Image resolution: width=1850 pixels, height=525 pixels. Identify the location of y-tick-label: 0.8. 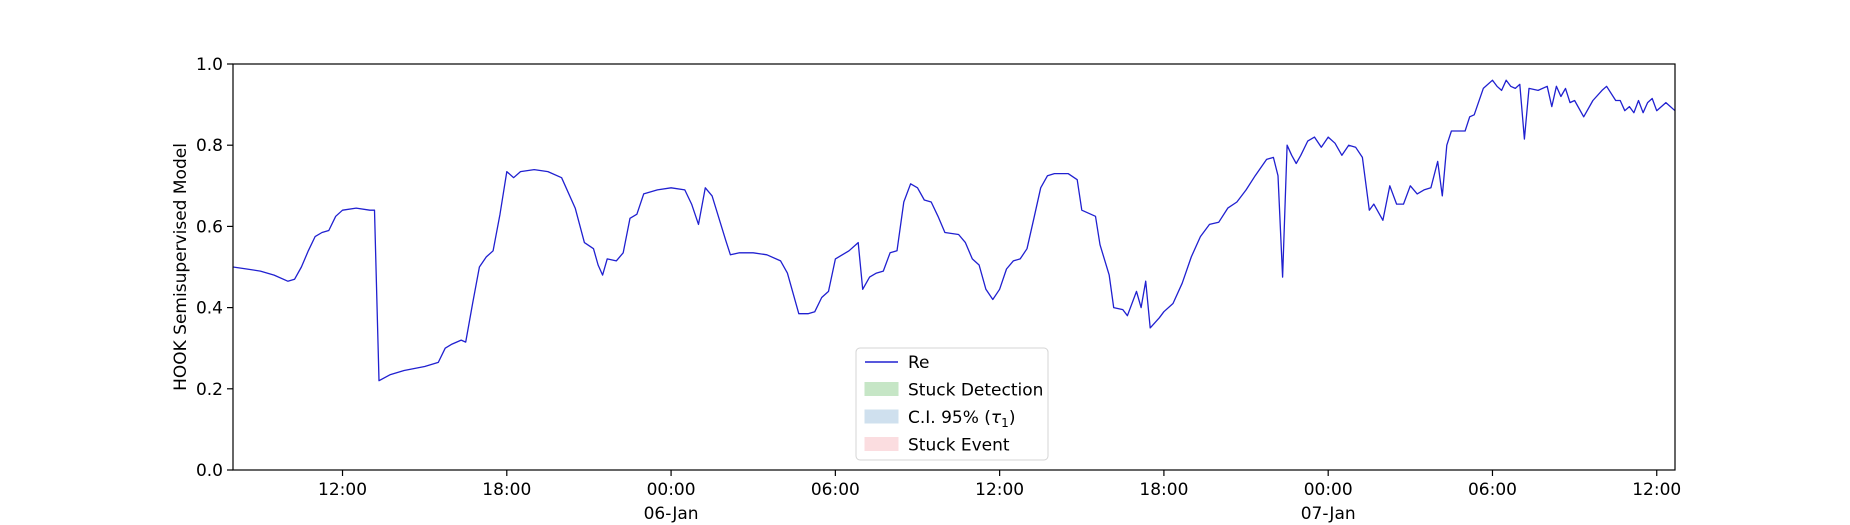
(209, 146).